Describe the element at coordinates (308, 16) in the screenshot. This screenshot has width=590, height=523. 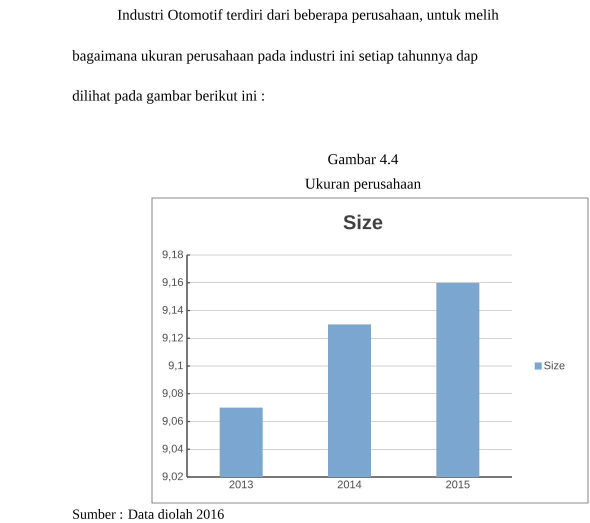
I see `text: Industri Otomotif terdiri dari beberapa perusahaan, untuk melih` at that location.